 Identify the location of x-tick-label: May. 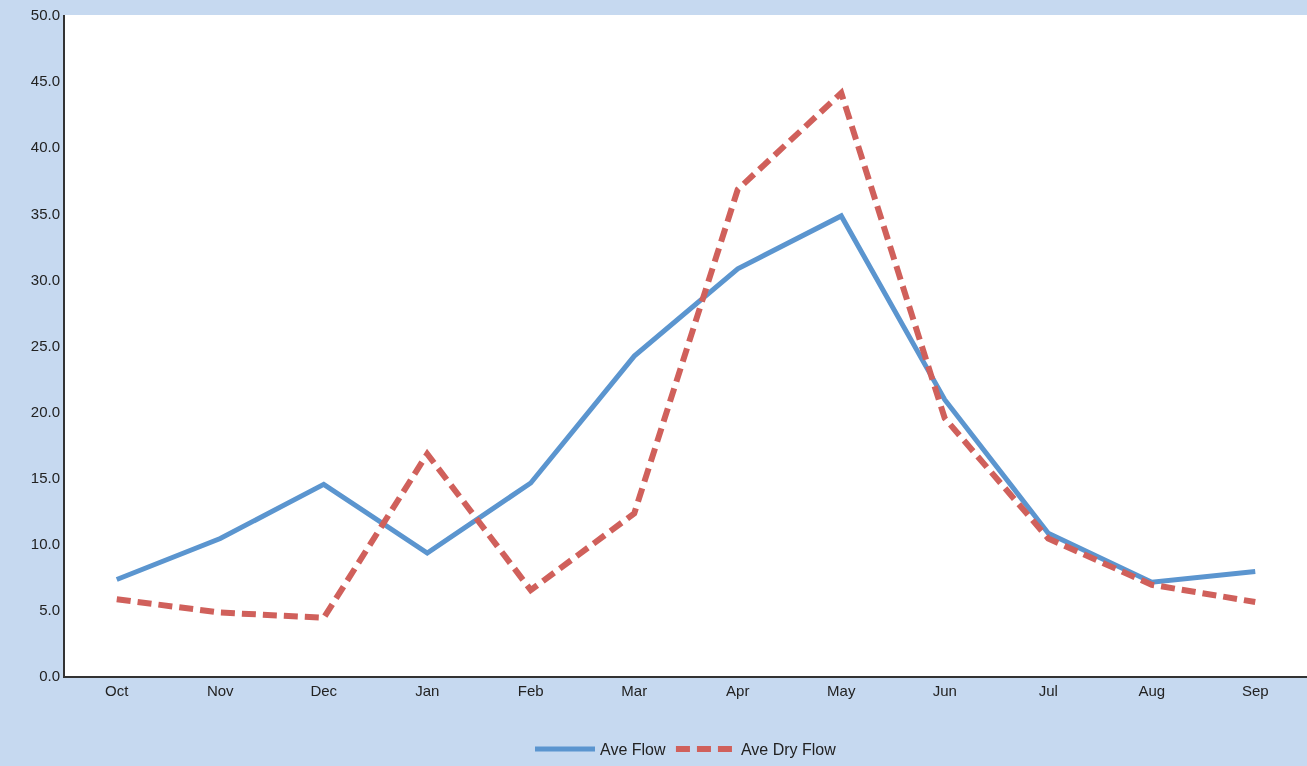
(841, 690).